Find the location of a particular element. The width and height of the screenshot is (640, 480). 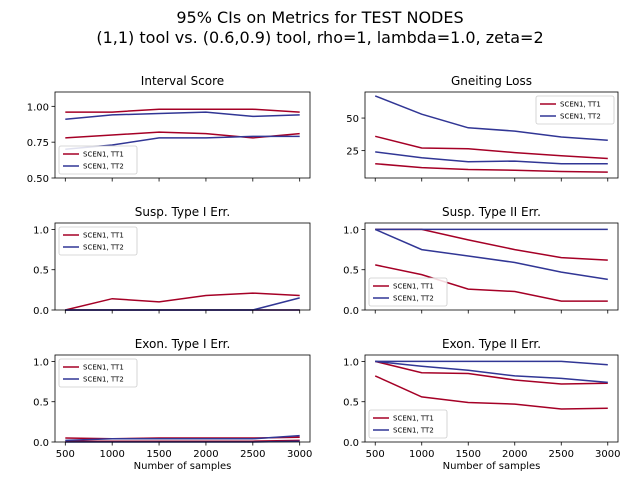

chart-panel-2: Gneiting Loss 25 50 SCEN1, TT1 SCEN1, TT2 is located at coordinates (482, 128).